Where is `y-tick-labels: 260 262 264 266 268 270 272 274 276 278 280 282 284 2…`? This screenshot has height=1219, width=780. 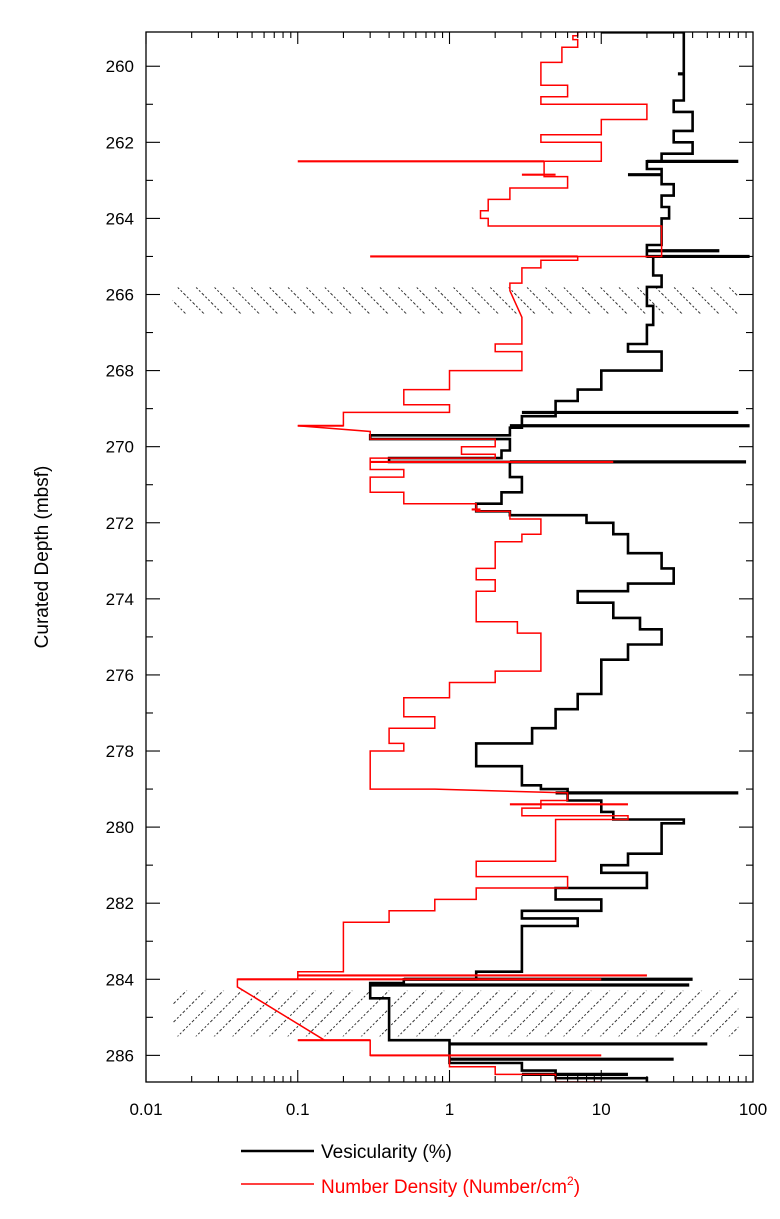 y-tick-labels: 260 262 264 266 268 270 272 274 276 278 280 282 284 2… is located at coordinates (120, 561).